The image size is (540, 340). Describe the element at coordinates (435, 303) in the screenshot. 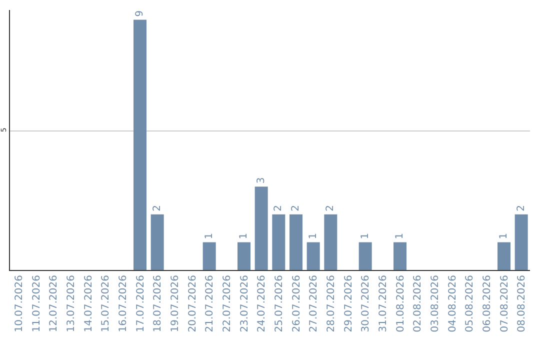

I see `x-tick-label: 03.08.2026` at that location.